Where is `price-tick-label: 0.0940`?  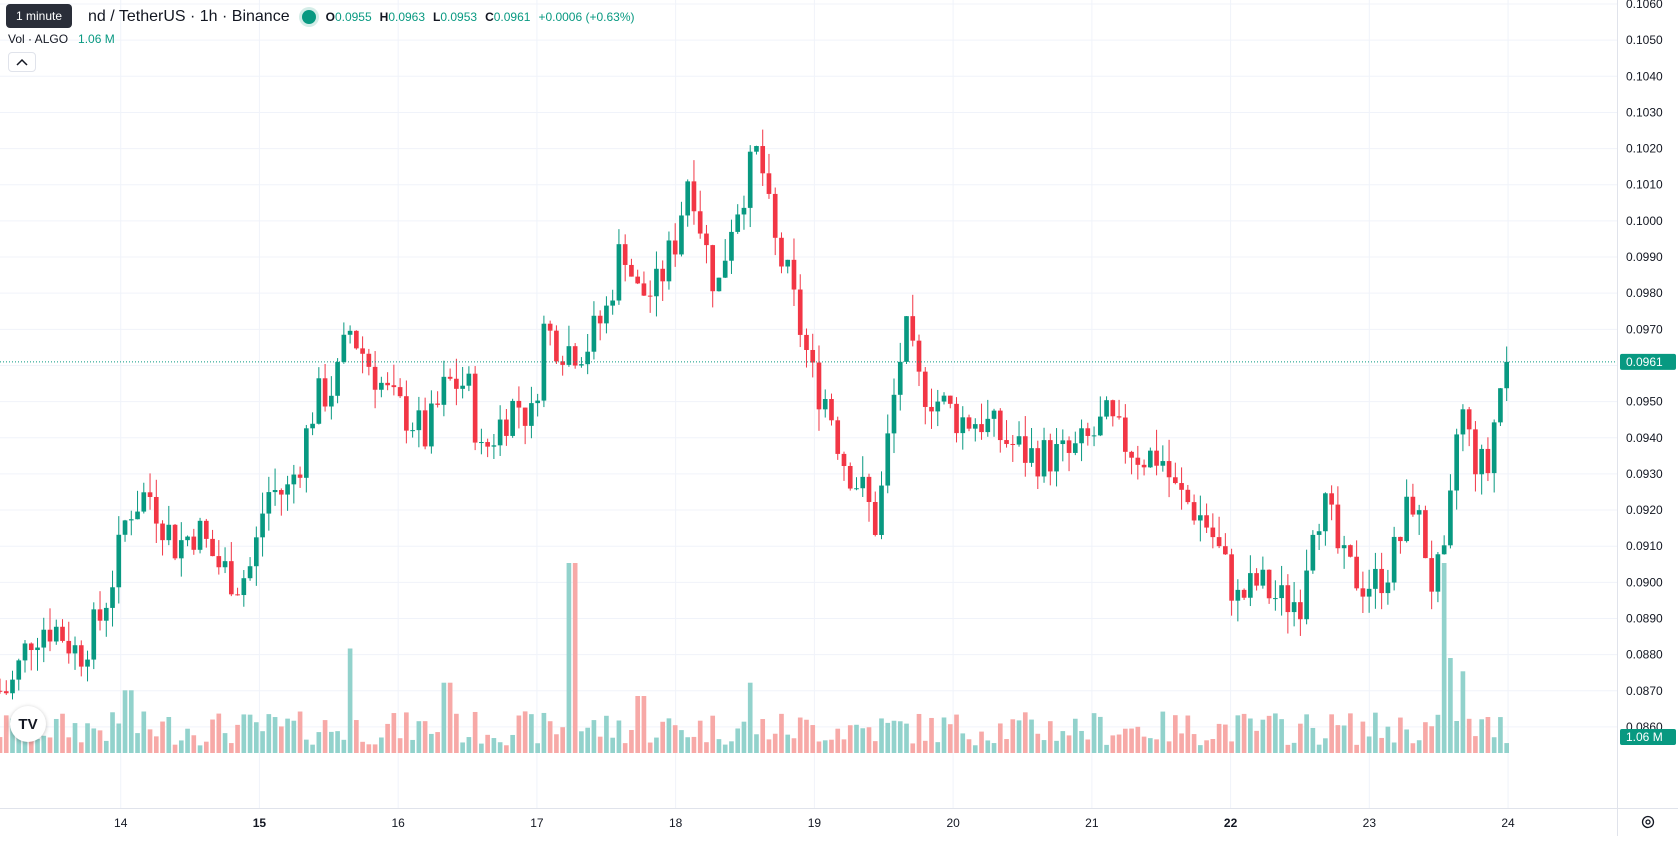 price-tick-label: 0.0940 is located at coordinates (1644, 438).